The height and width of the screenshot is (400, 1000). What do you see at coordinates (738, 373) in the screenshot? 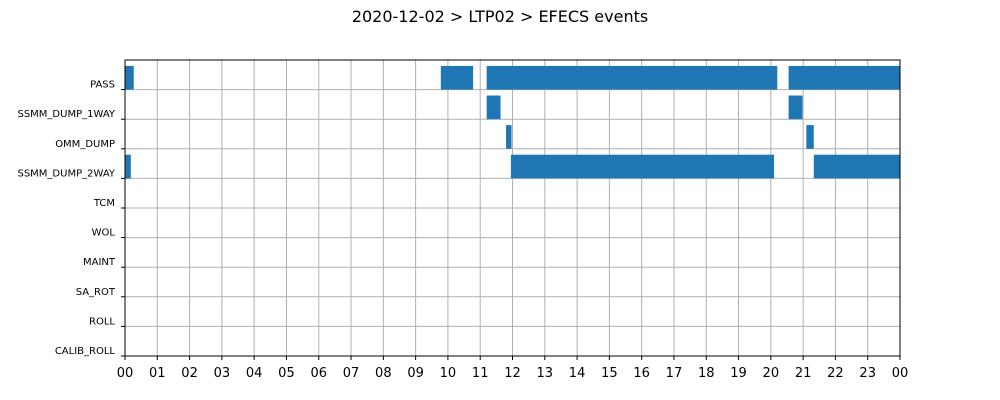
I see `x-tick-label: 19` at bounding box center [738, 373].